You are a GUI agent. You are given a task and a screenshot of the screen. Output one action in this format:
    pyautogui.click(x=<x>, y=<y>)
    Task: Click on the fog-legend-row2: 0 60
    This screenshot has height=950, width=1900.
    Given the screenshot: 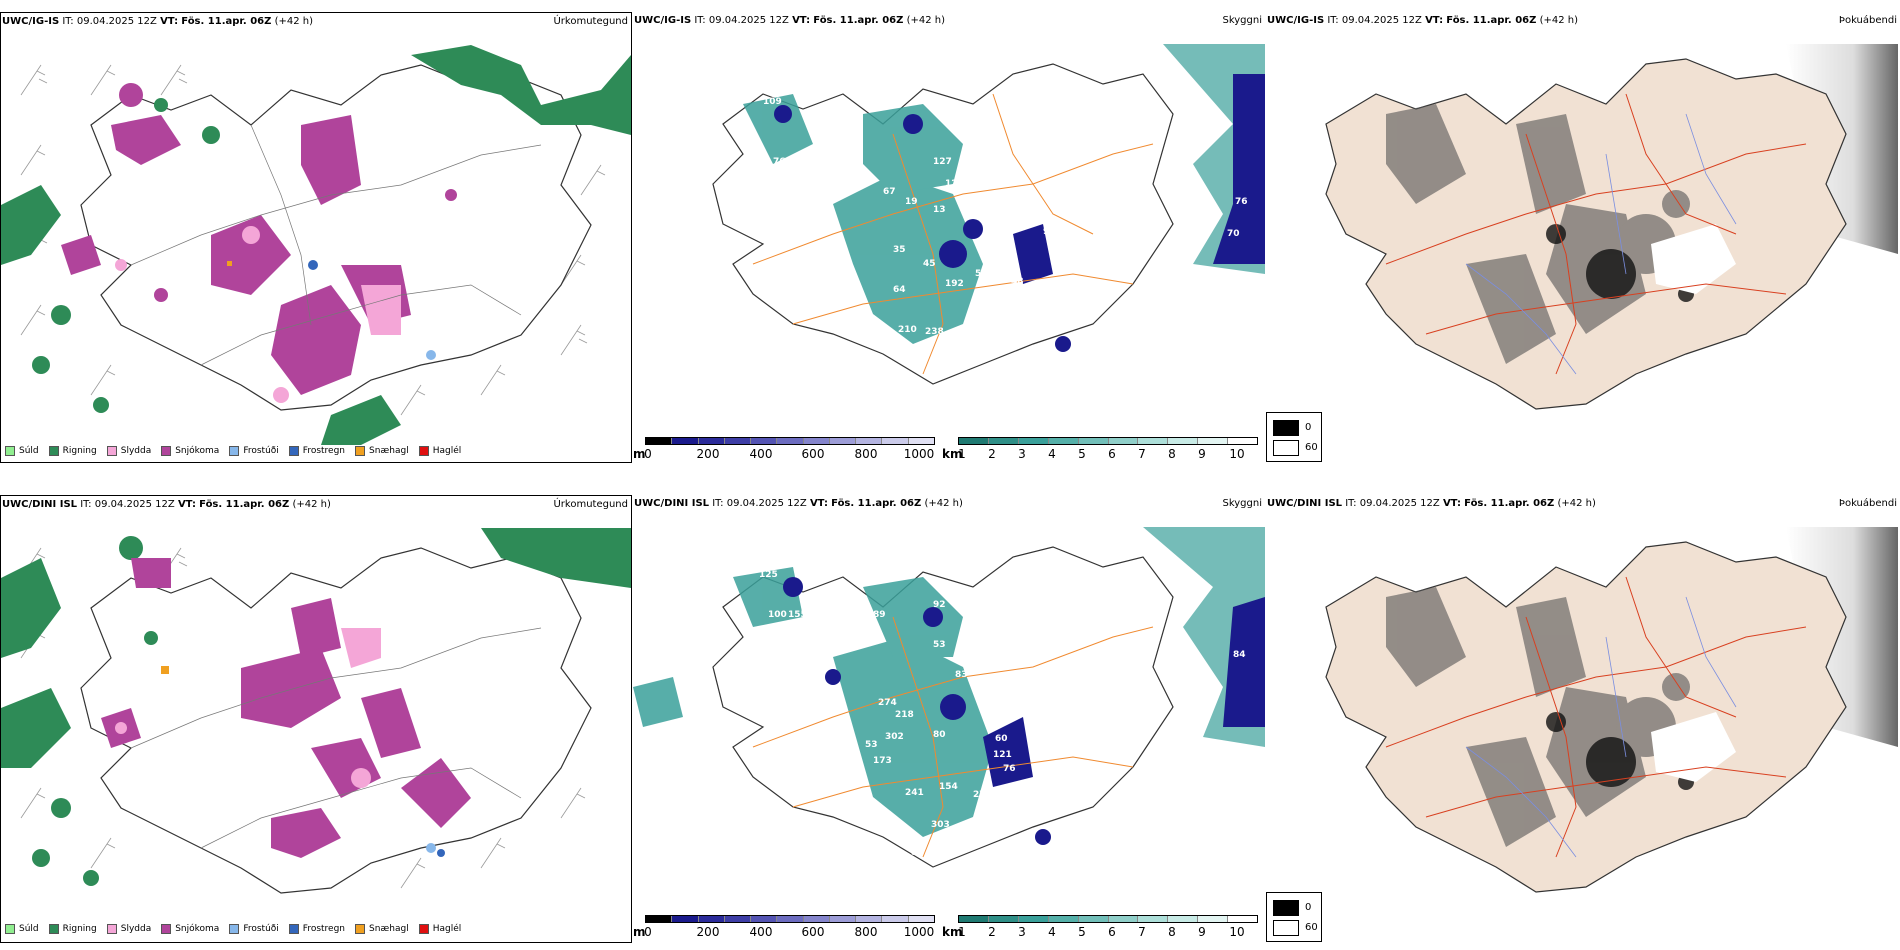 What is the action you would take?
    pyautogui.click(x=1294, y=917)
    